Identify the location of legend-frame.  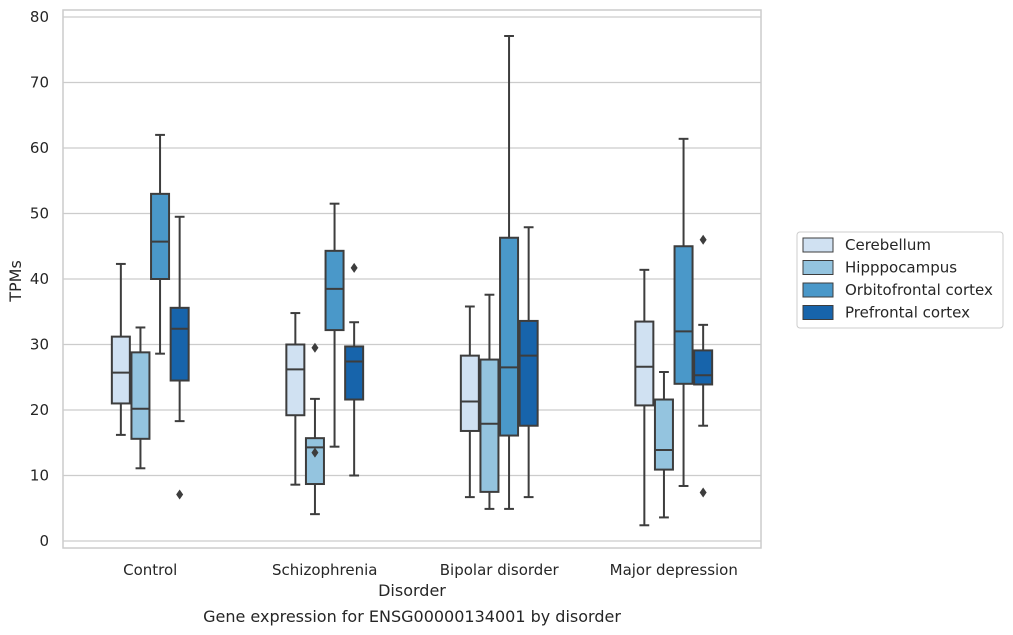
(900, 280).